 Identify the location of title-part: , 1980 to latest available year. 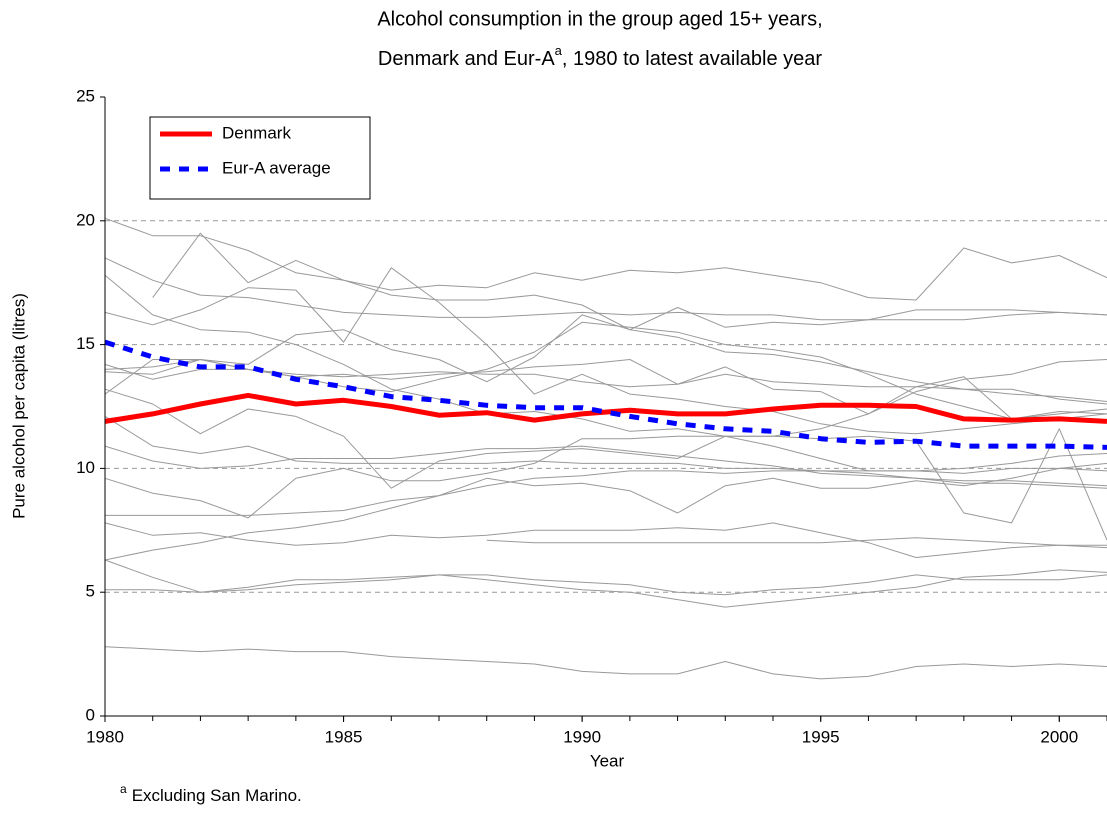
(692, 59).